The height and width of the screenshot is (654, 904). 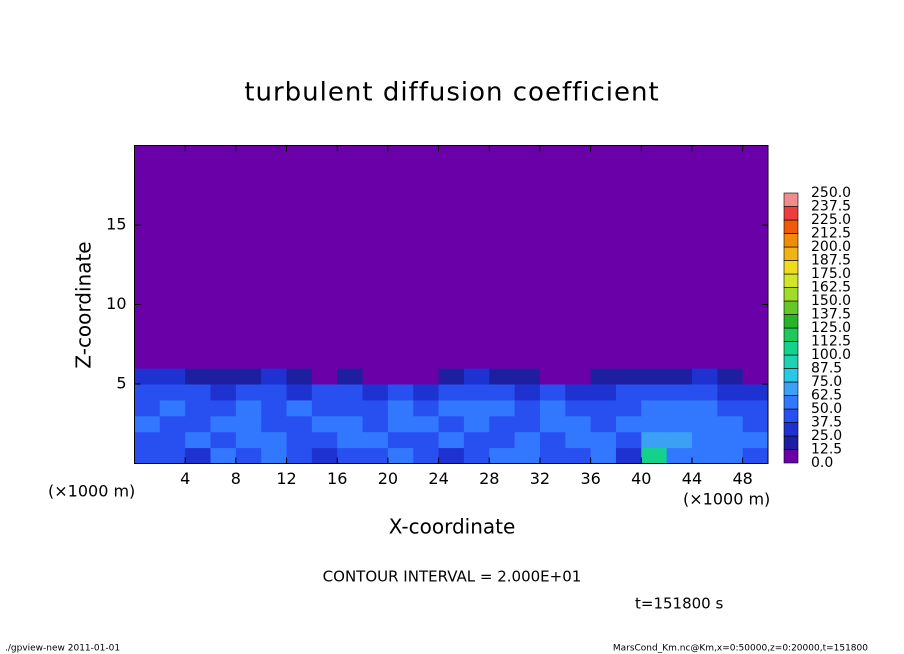 I want to click on time-label: t=151800 s, so click(x=679, y=604).